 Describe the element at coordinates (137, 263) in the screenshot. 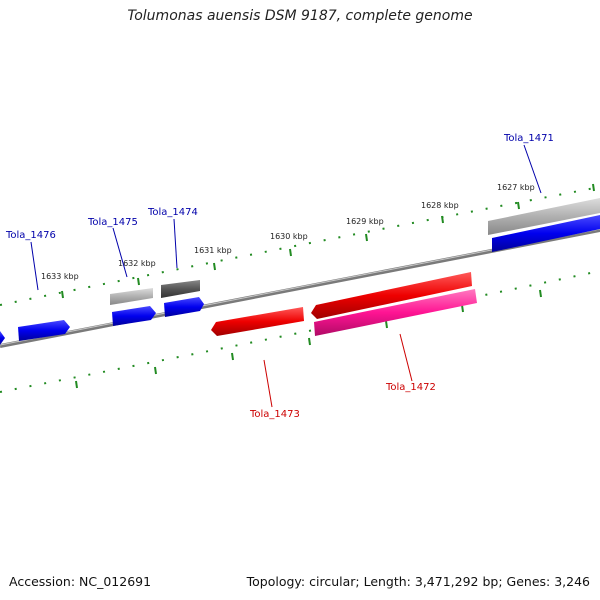

I see `tick-label: 1632 kbp` at that location.